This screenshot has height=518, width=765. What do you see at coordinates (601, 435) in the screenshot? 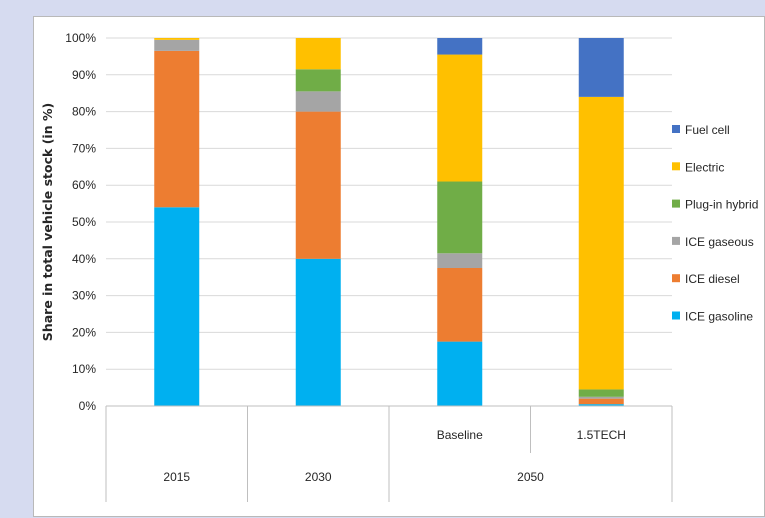
I see `subcategory-label: 1.5TECH` at bounding box center [601, 435].